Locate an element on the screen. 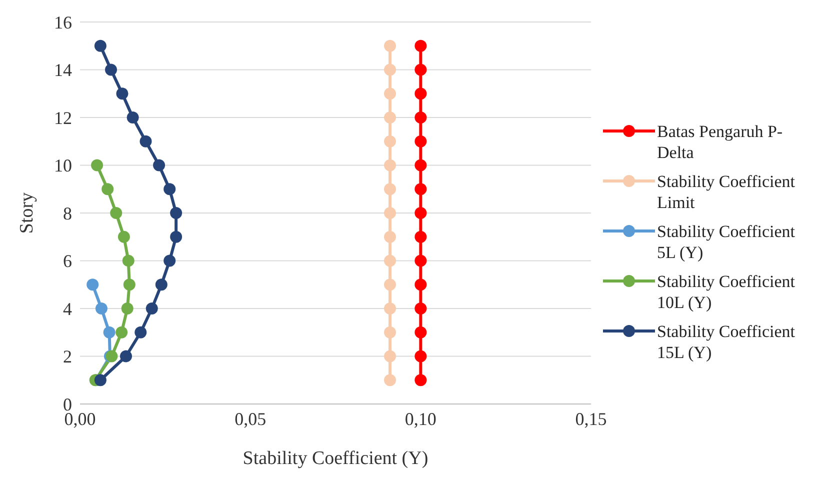  y-tick-label: 16 is located at coordinates (63, 22).